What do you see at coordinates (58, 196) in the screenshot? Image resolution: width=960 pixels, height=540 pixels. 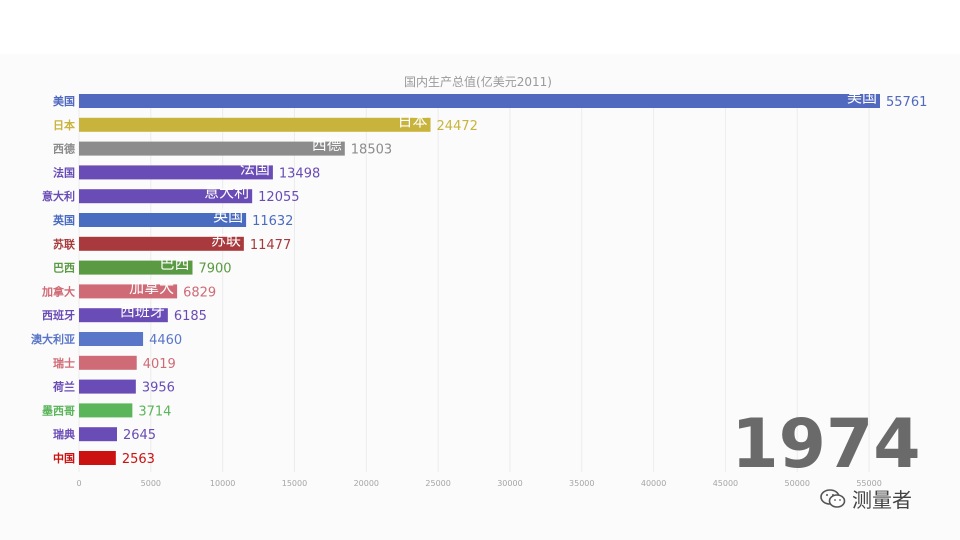 I see `category-label: 意大利` at bounding box center [58, 196].